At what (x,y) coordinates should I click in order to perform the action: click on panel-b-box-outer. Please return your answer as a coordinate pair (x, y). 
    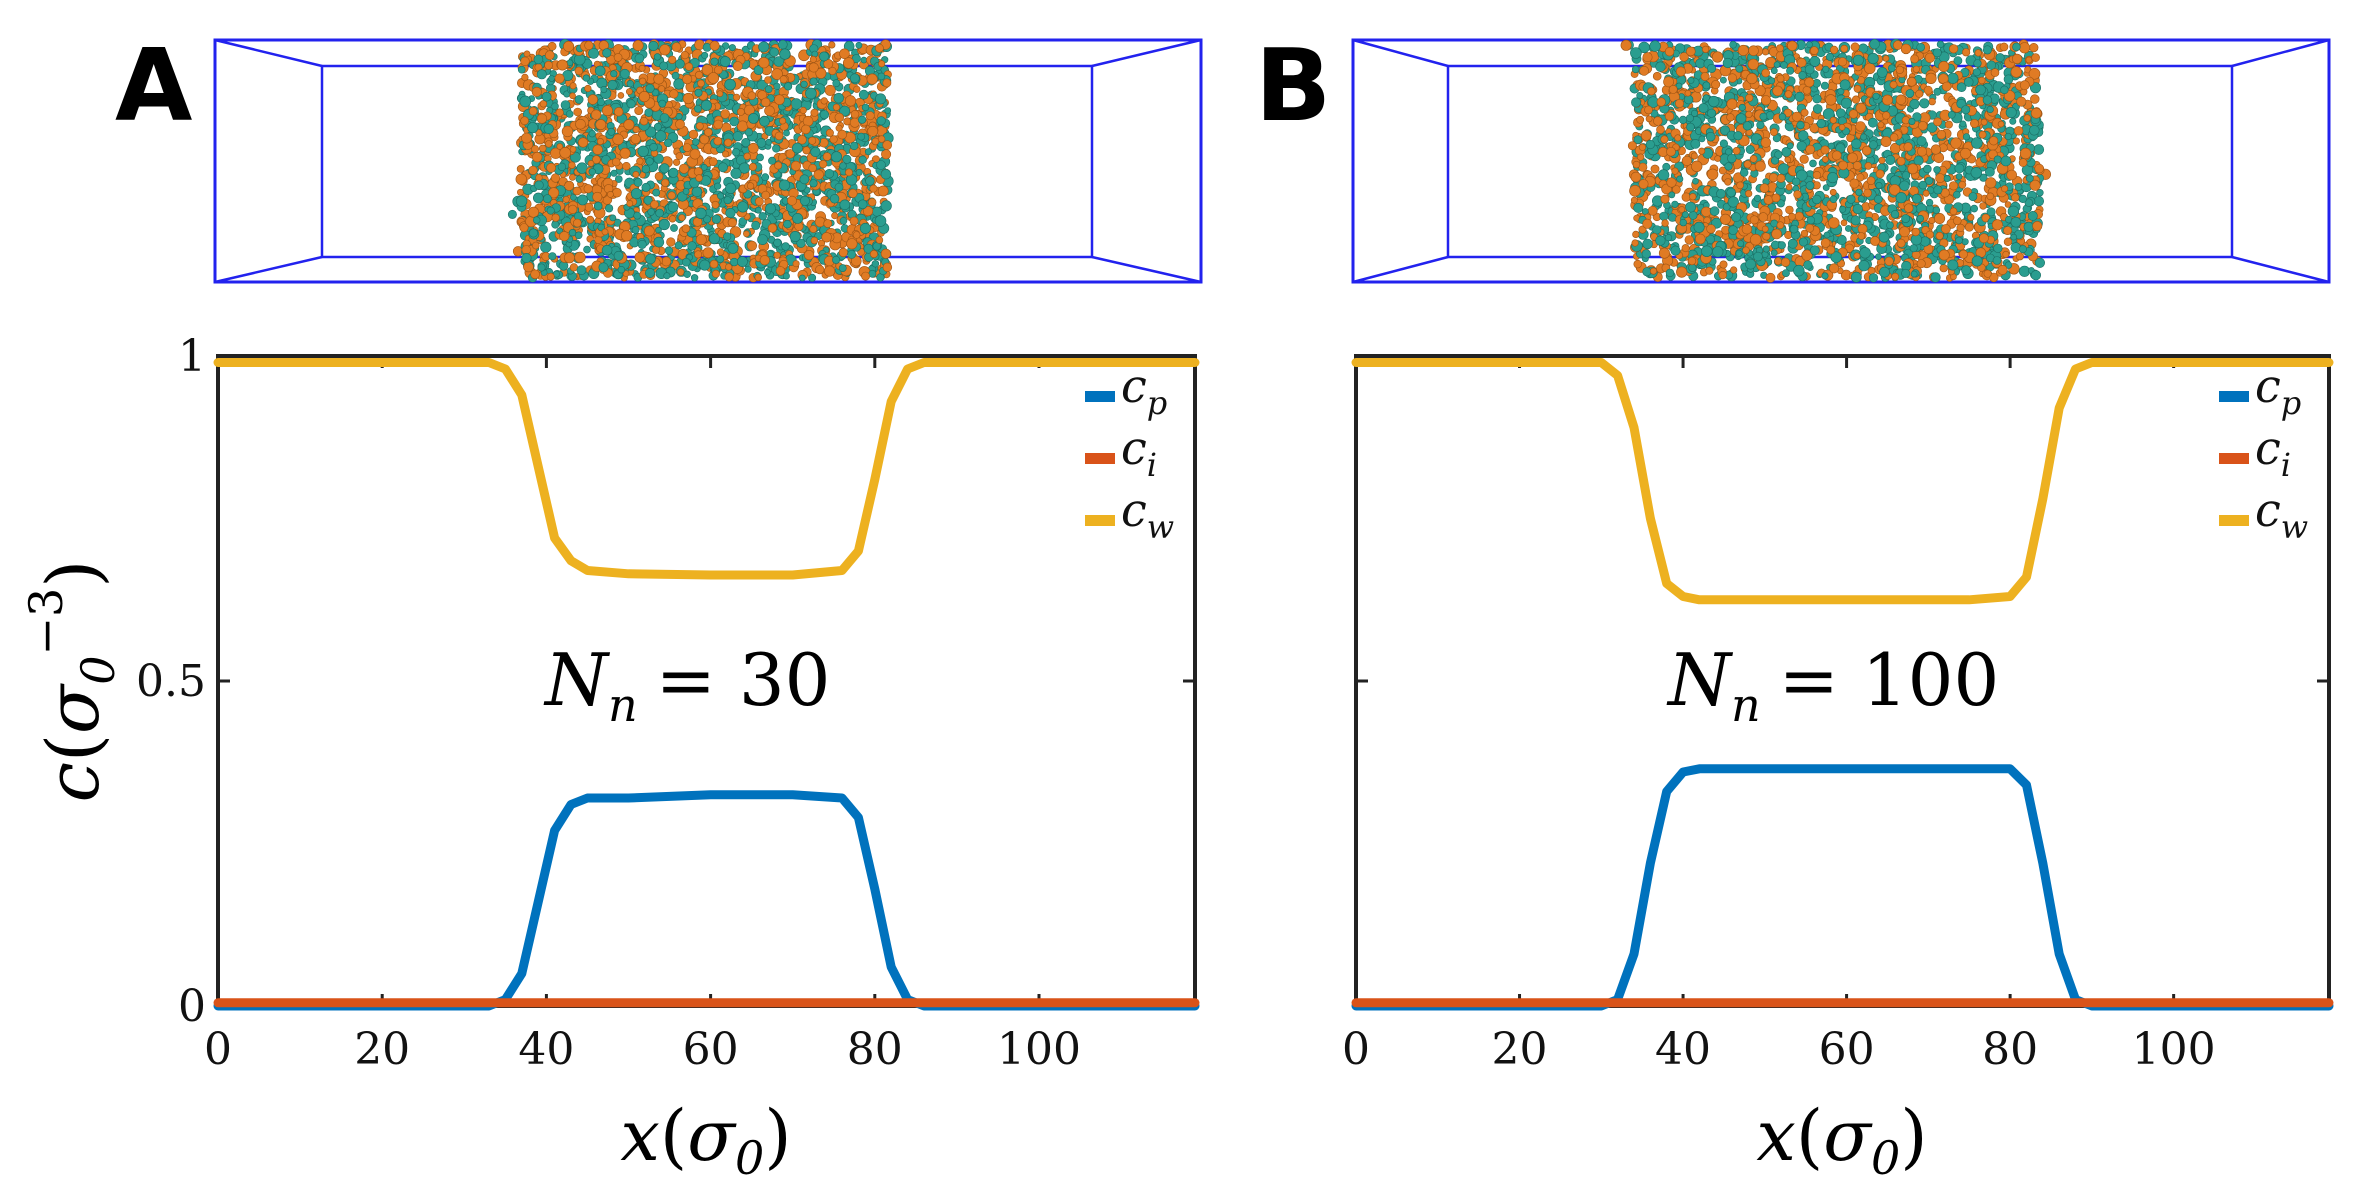
    Looking at the image, I should click on (1841, 161).